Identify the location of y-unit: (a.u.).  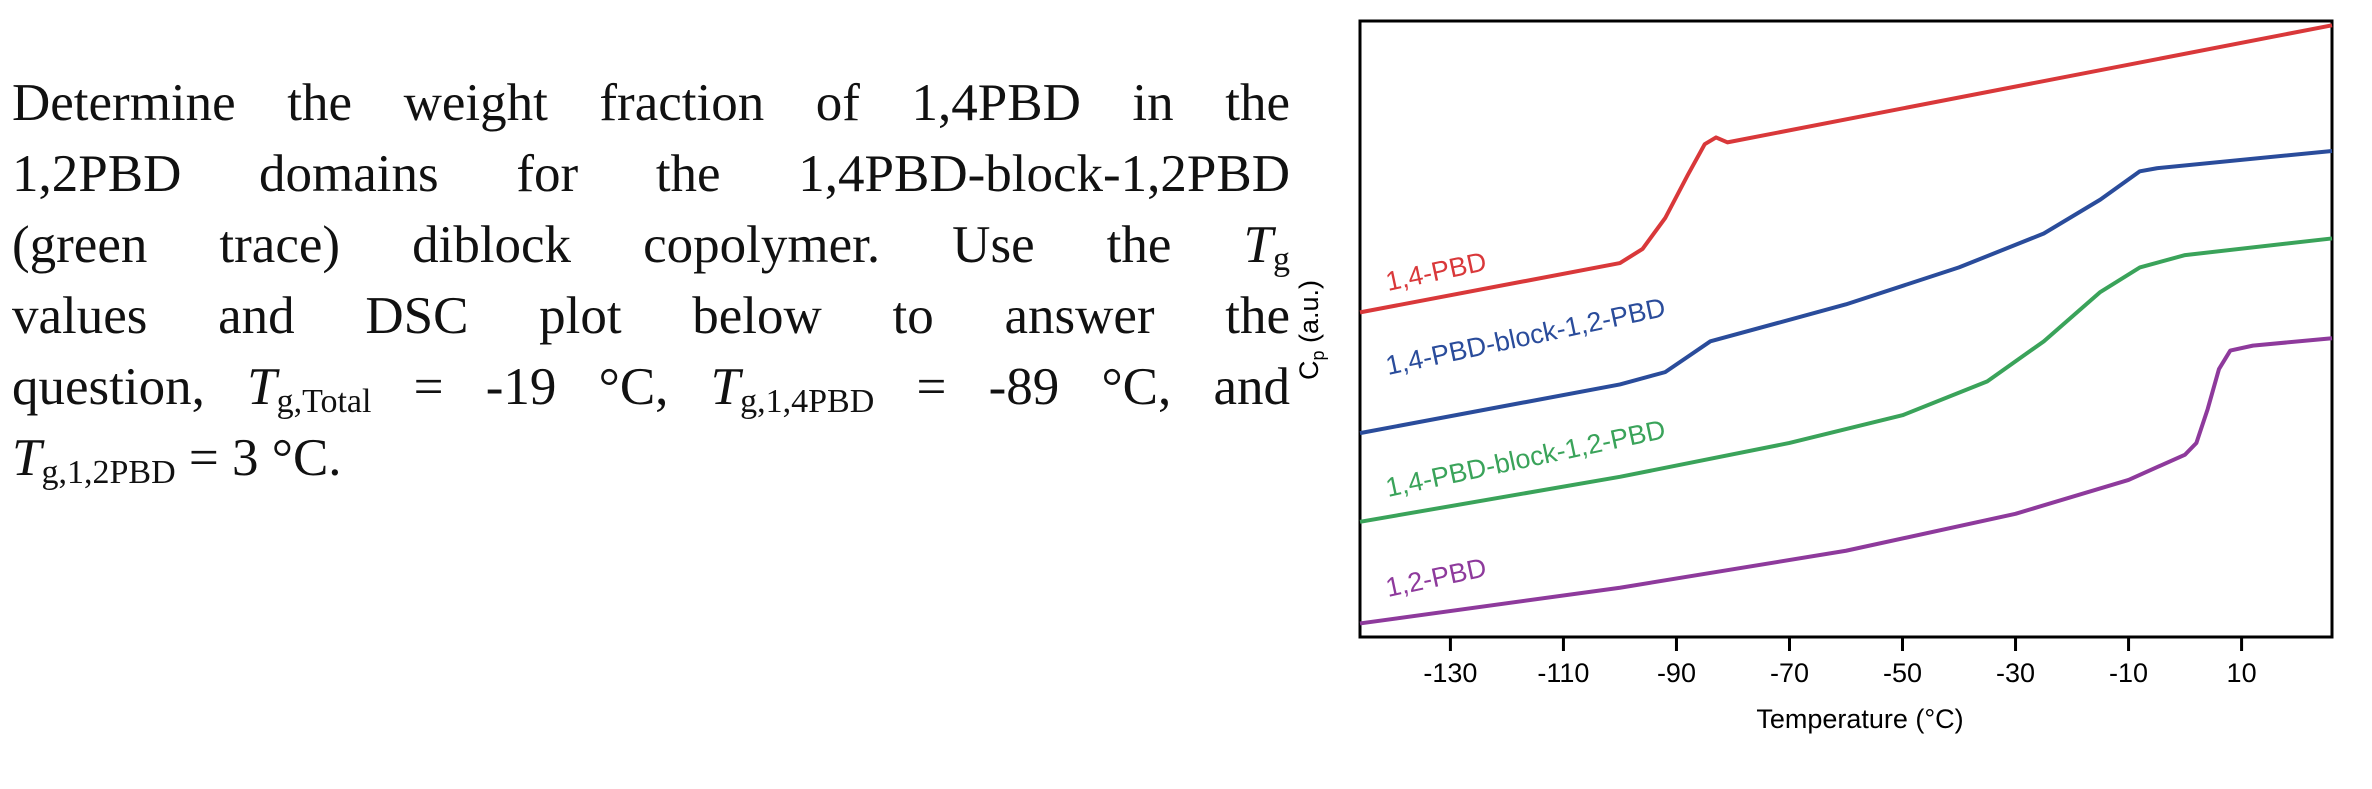
(1309, 315).